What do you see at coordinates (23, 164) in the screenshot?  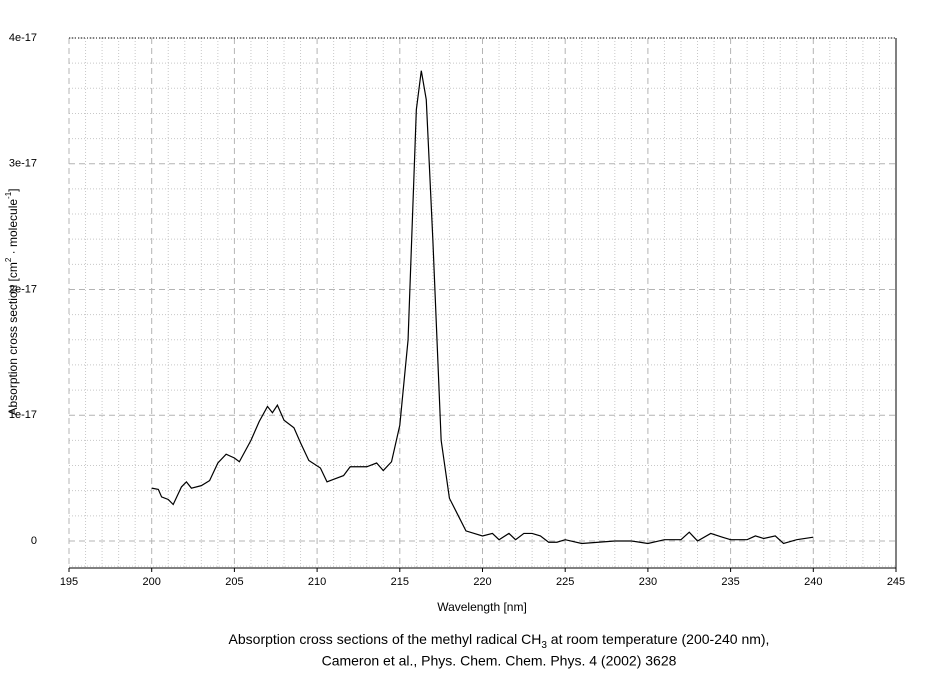 I see `y-tick-label: 3e-17` at bounding box center [23, 164].